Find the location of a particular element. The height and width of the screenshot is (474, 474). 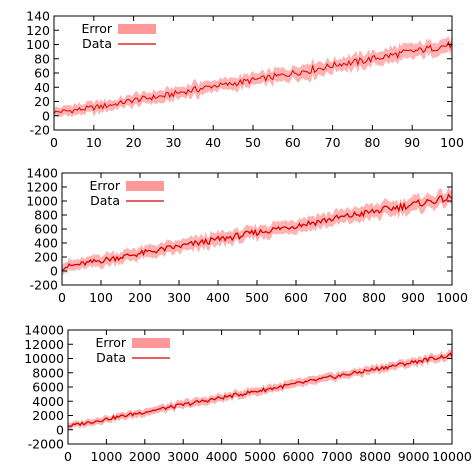

x-tick-label: 700 is located at coordinates (335, 297).